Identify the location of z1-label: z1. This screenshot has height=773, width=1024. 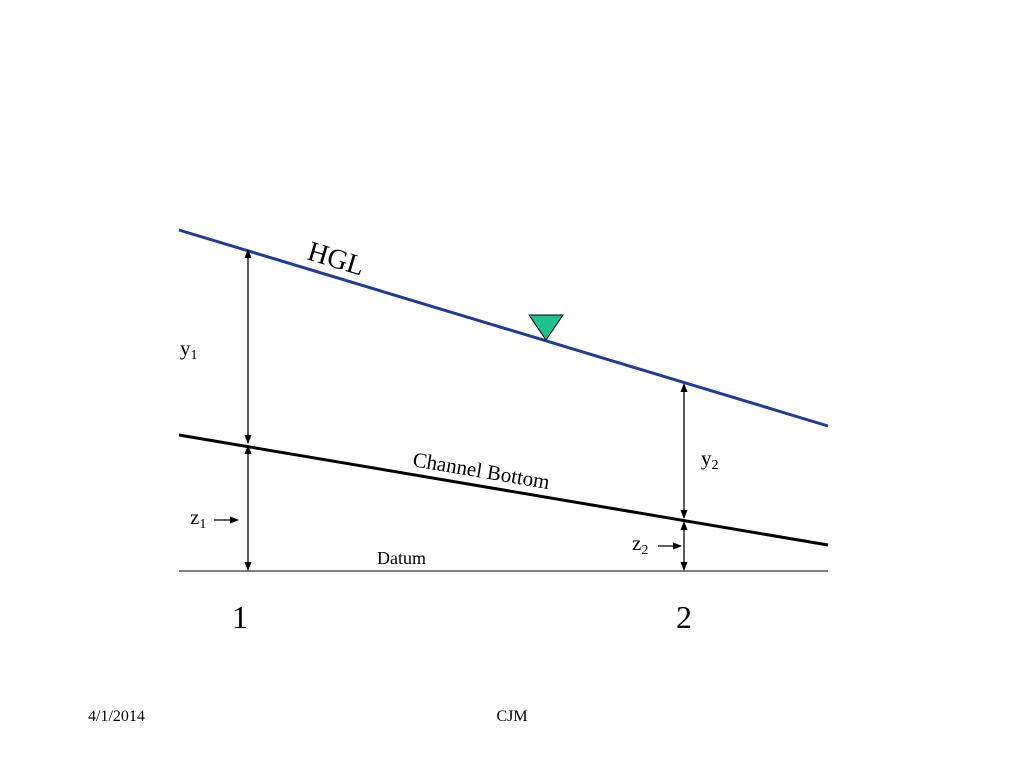
(198, 518).